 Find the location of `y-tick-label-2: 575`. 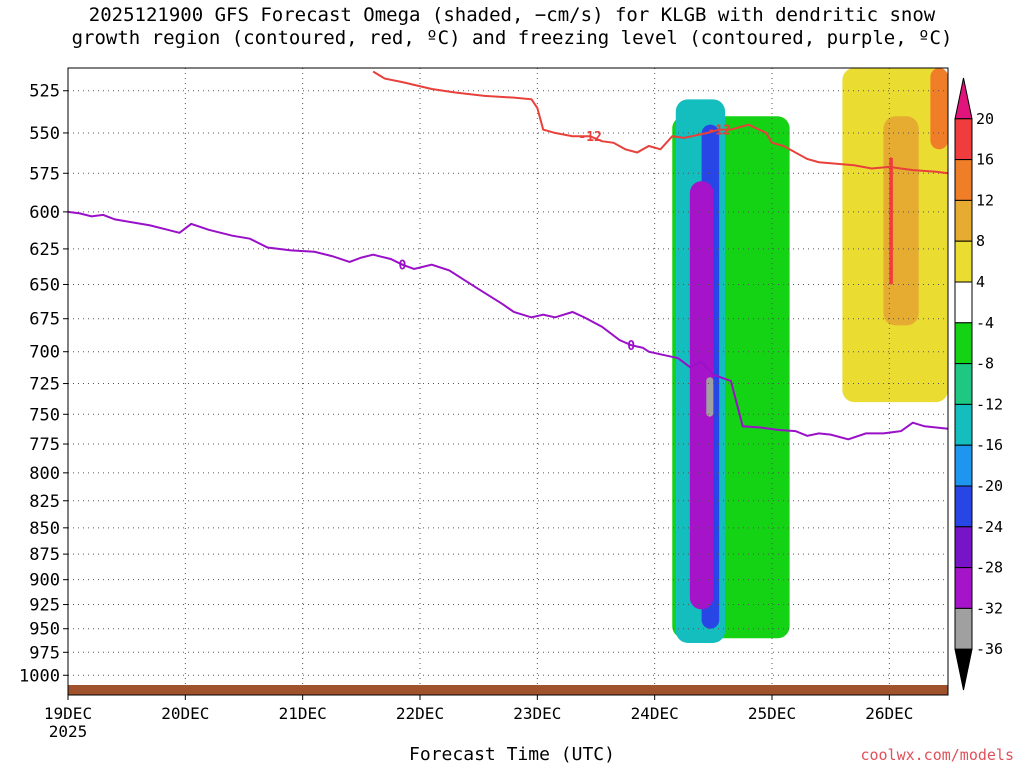

y-tick-label-2: 575 is located at coordinates (44, 174).